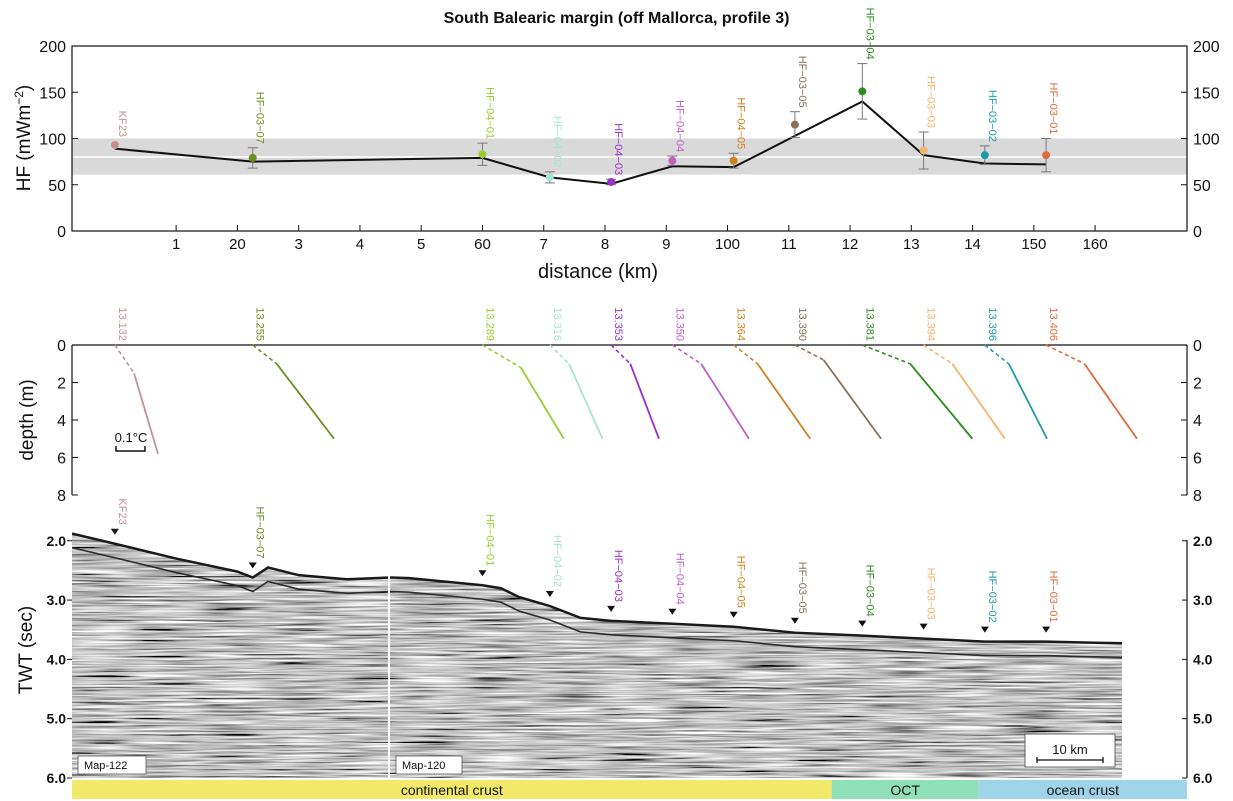 This screenshot has height=801, width=1233. What do you see at coordinates (727, 244) in the screenshot?
I see `hf-x-tick-label: 100` at bounding box center [727, 244].